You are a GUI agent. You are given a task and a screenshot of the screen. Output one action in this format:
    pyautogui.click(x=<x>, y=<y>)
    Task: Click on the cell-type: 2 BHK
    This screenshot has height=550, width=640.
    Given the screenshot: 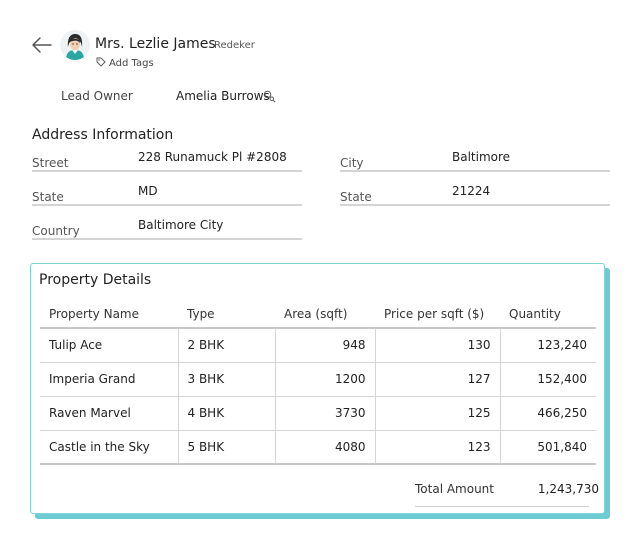 What is the action you would take?
    pyautogui.click(x=226, y=345)
    